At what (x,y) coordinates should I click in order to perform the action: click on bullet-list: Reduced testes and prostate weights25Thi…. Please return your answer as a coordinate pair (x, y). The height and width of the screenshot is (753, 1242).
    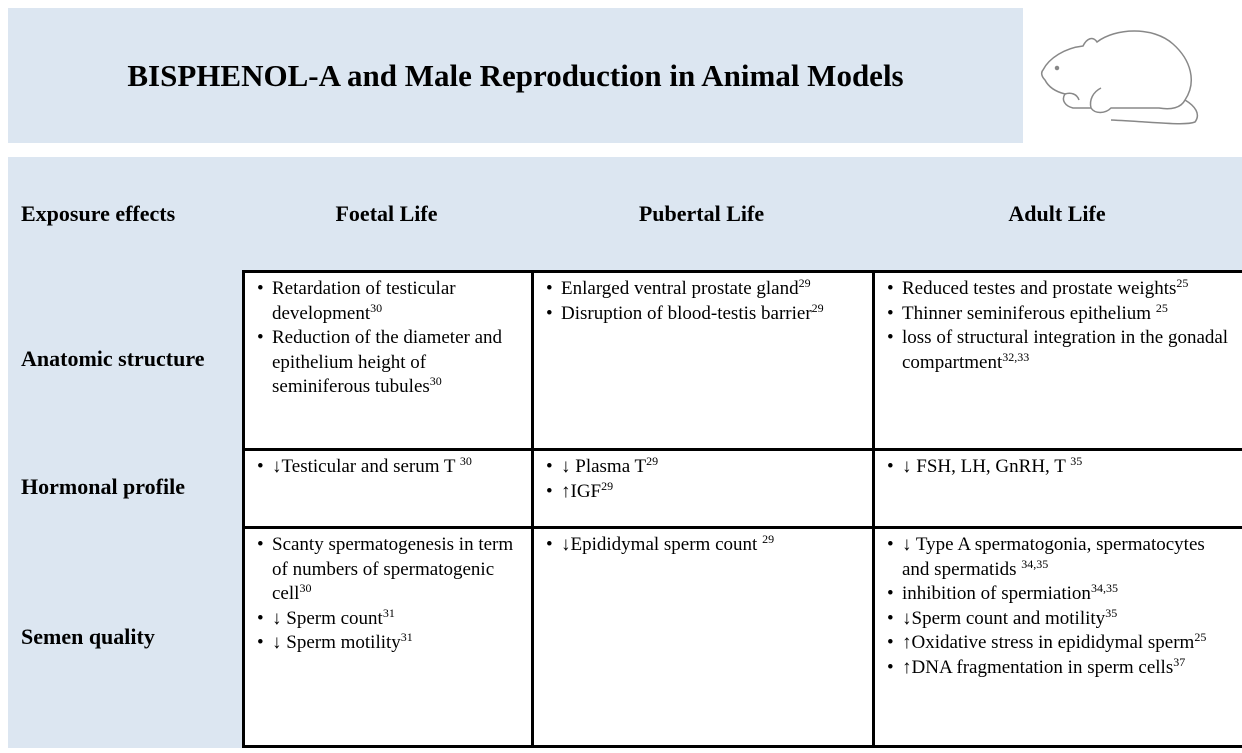
    Looking at the image, I should click on (1060, 326).